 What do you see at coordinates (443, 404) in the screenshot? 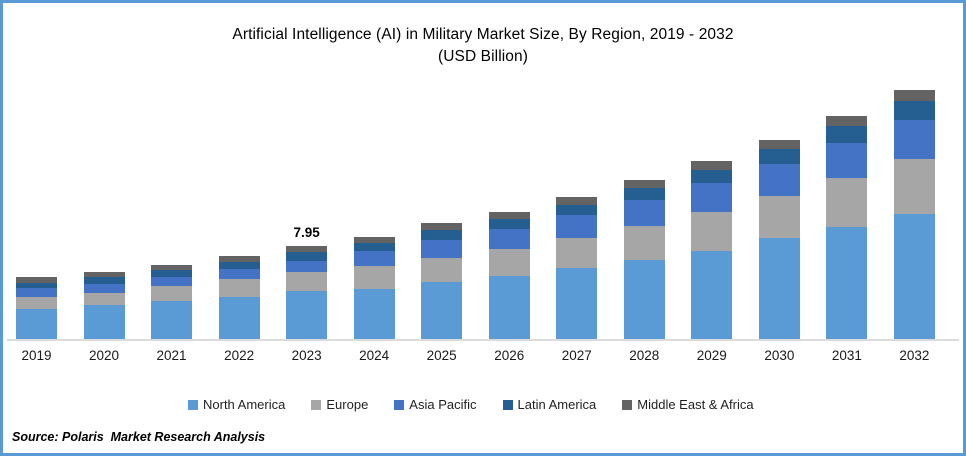
I see `legend-label: Asia Pacific` at bounding box center [443, 404].